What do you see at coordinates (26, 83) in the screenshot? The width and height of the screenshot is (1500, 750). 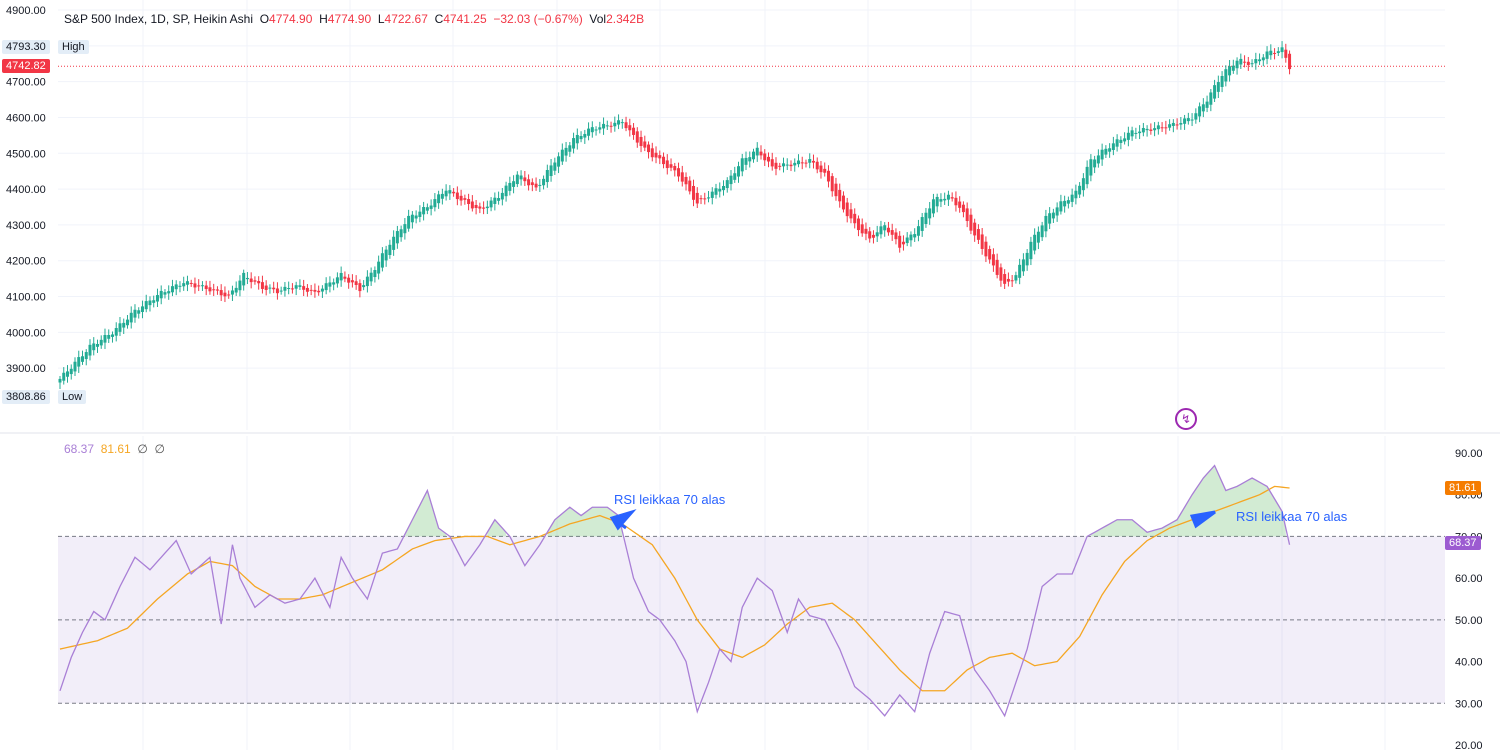 I see `price-tick-label: 4700.00` at bounding box center [26, 83].